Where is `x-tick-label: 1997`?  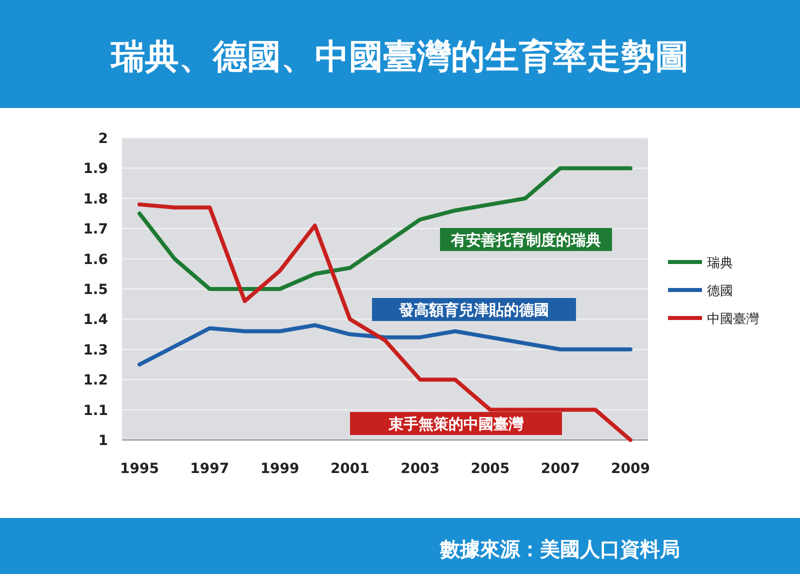
x-tick-label: 1997 is located at coordinates (210, 469).